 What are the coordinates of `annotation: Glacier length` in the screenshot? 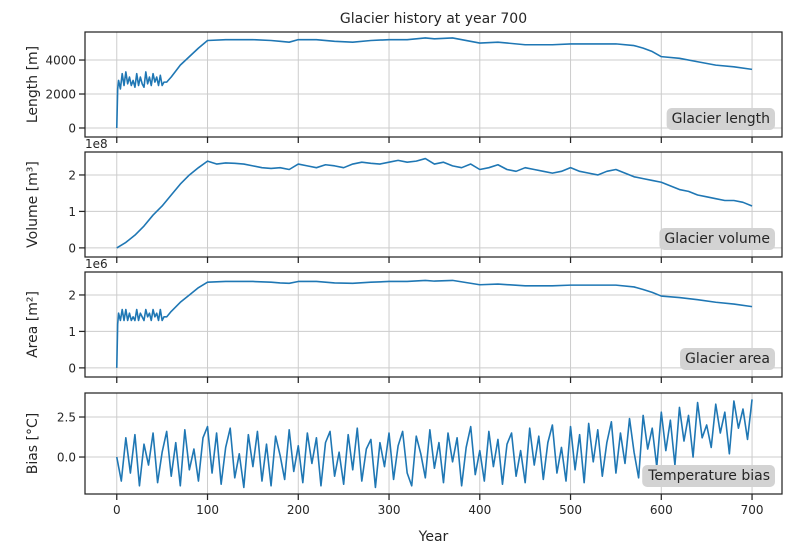 It's located at (721, 119).